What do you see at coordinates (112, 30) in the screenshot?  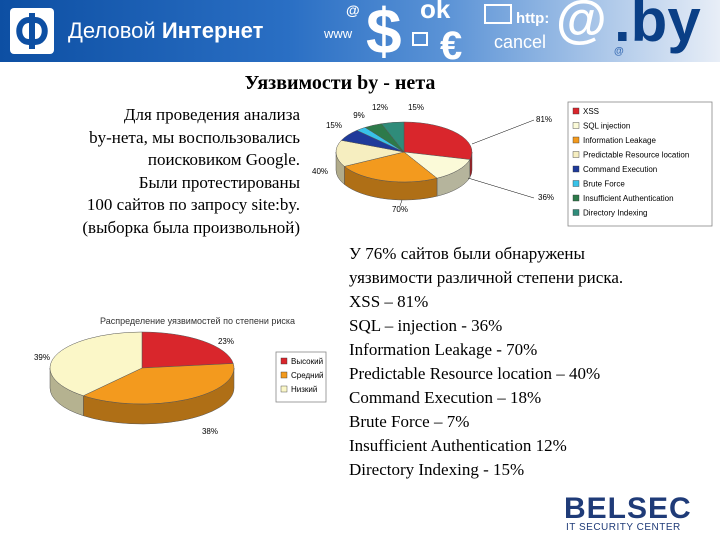 I see `banner-title-regular: Деловой` at bounding box center [112, 30].